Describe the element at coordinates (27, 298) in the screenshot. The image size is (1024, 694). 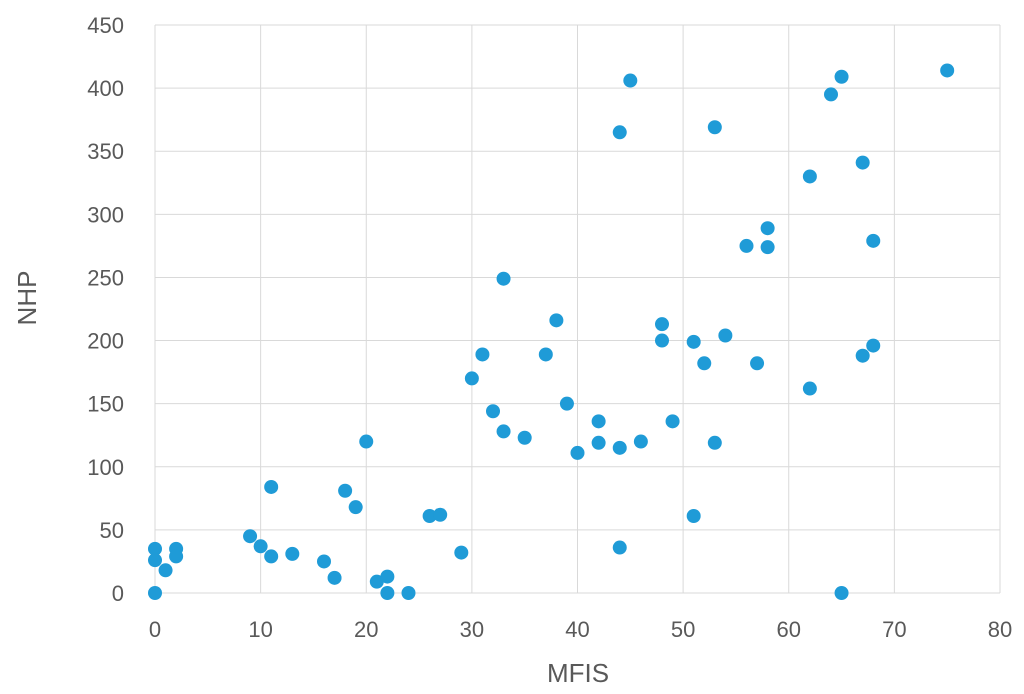
I see `y-axis-title: NHP` at that location.